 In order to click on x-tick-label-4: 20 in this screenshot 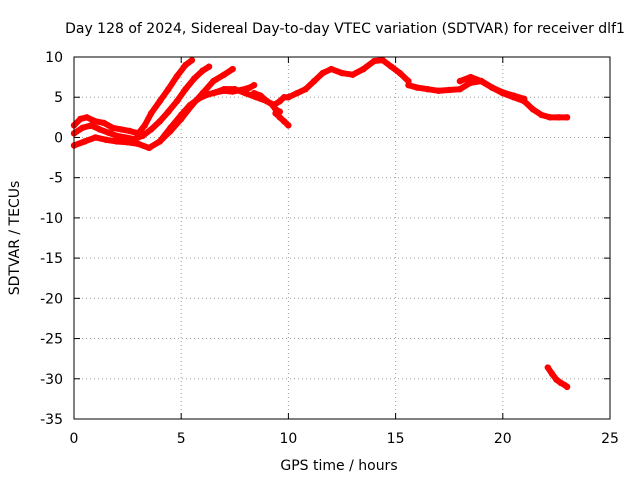, I will do `click(503, 439)`.